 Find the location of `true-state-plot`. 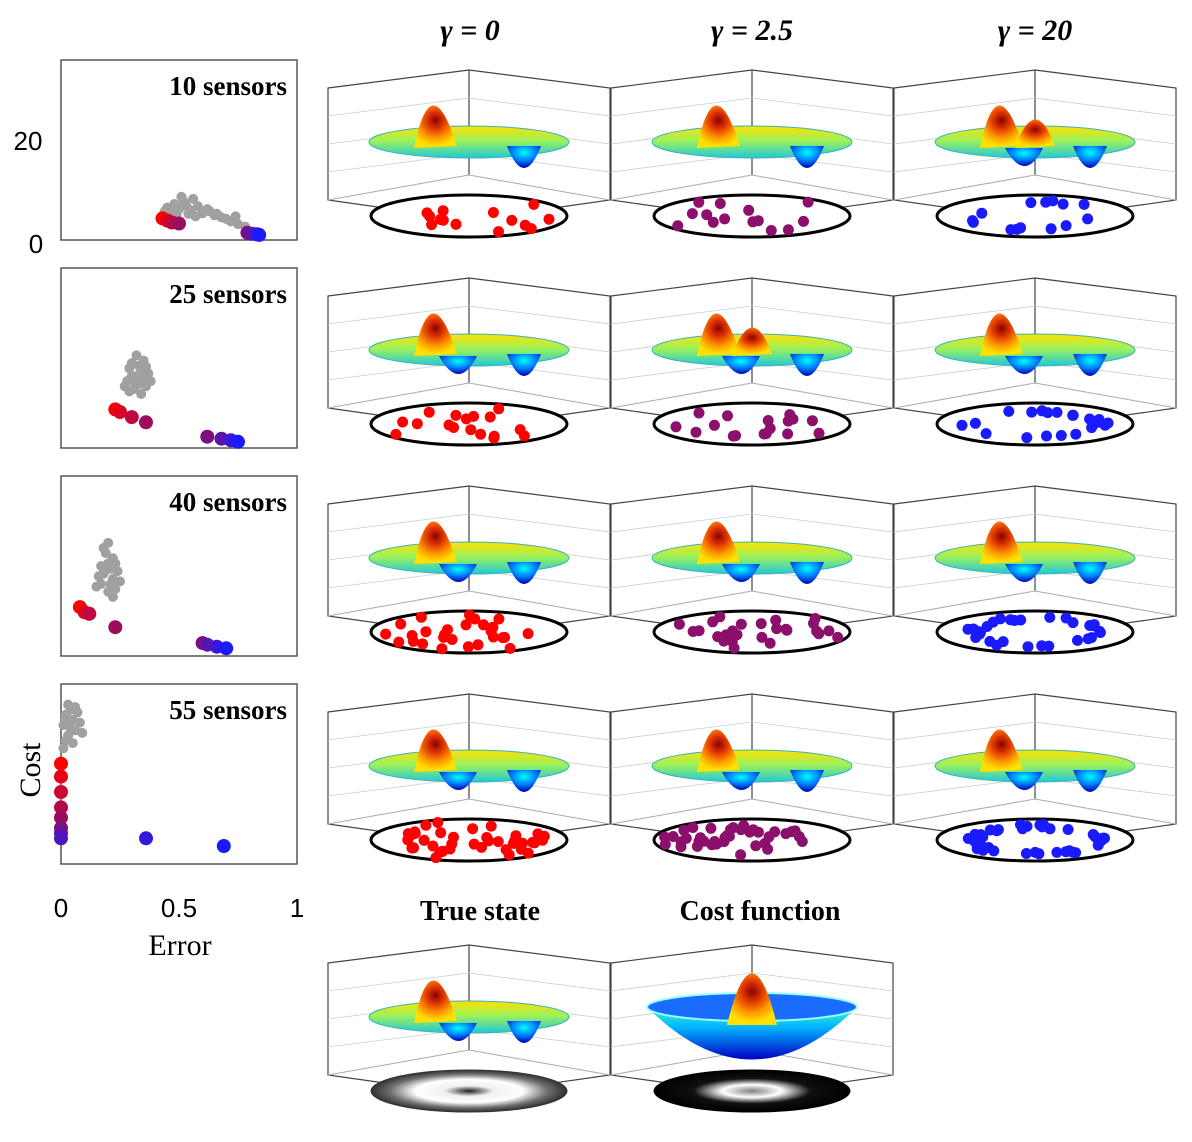

true-state-plot is located at coordinates (469, 1028).